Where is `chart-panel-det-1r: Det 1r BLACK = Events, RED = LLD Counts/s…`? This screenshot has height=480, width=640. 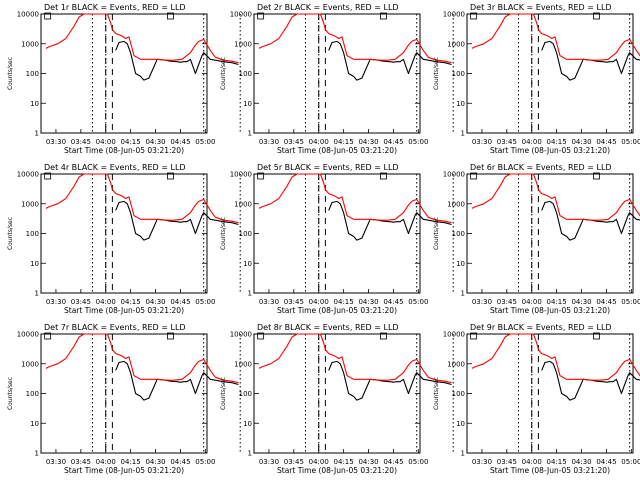 chart-panel-det-1r: Det 1r BLACK = Events, RED = LLD Counts/s… is located at coordinates (124, 79).